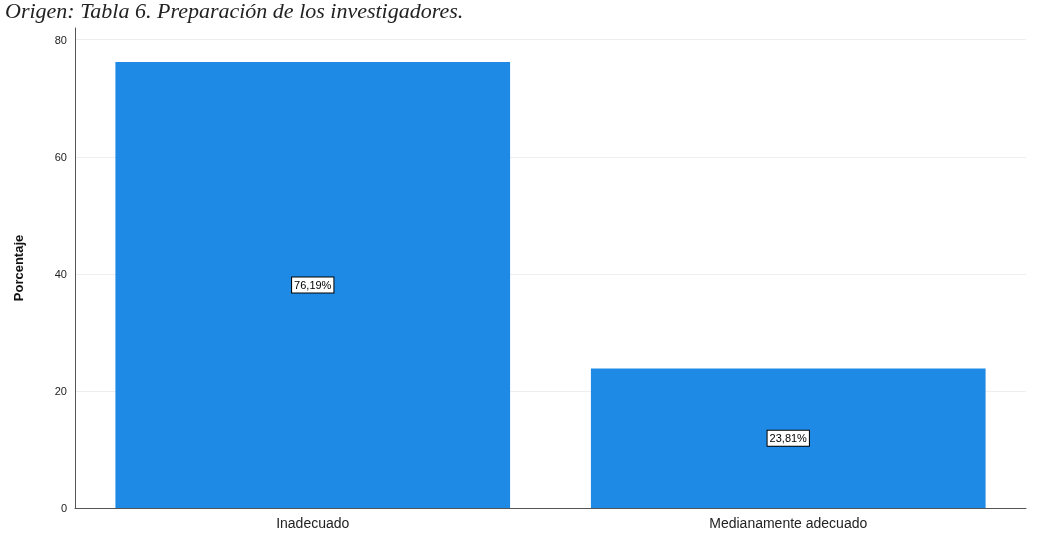 This screenshot has width=1051, height=535. I want to click on y-tick-label: 80, so click(60, 39).